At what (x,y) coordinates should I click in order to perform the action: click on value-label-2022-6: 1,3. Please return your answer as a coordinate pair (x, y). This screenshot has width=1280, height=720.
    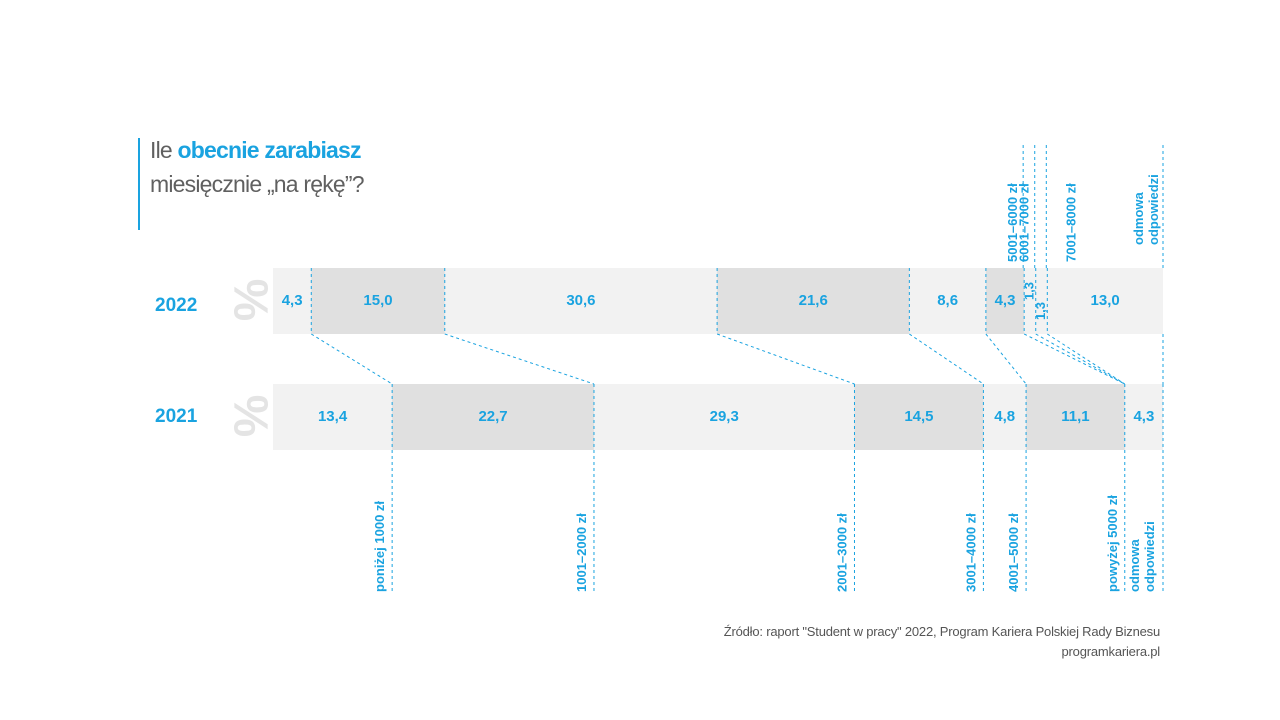
    Looking at the image, I should click on (1028, 291).